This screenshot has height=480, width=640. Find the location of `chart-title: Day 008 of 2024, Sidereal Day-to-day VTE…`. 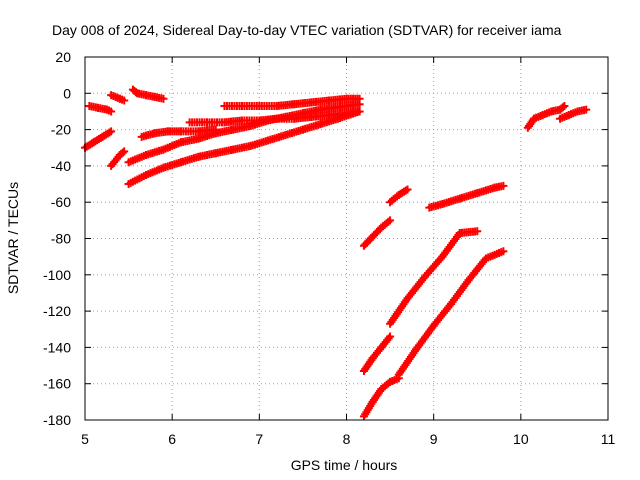

chart-title: Day 008 of 2024, Sidereal Day-to-day VTE… is located at coordinates (307, 30).